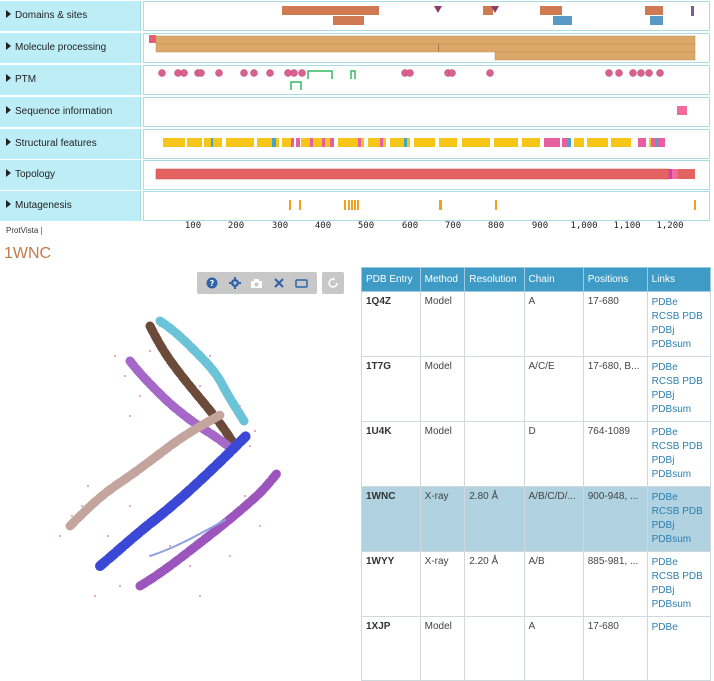  I want to click on track-label-topology: Topology, so click(70, 175).